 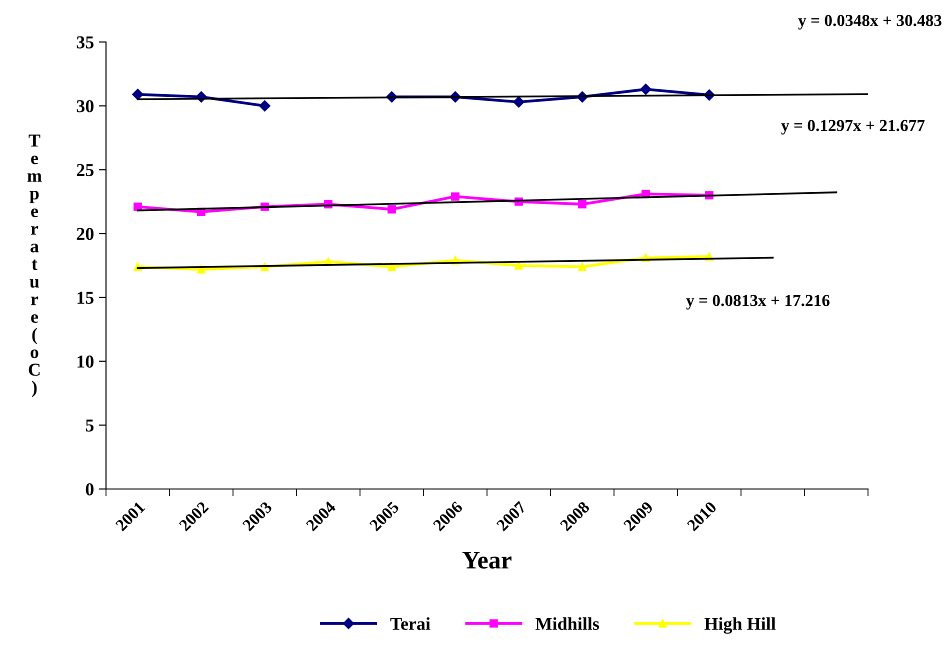 I want to click on x-axis-title: Year, so click(x=487, y=560).